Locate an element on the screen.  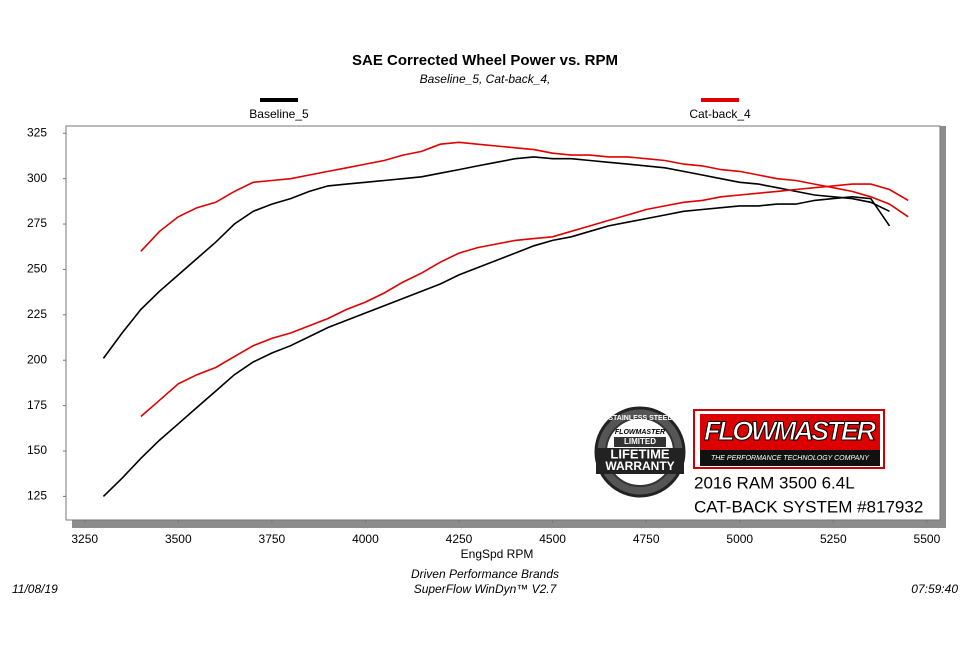
logo-product: CAT-BACK SYSTEM #817932 is located at coordinates (808, 506).